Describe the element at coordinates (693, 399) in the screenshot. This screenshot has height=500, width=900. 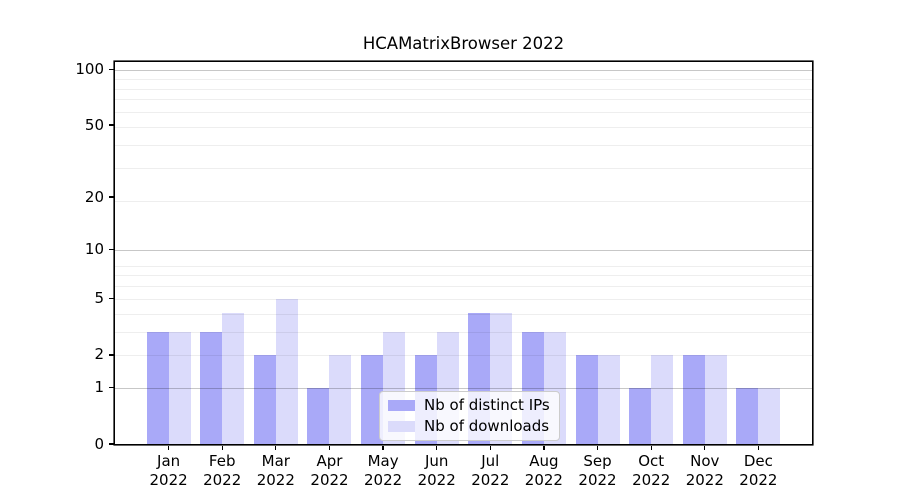
I see `bar-distinct-ips-nov` at that location.